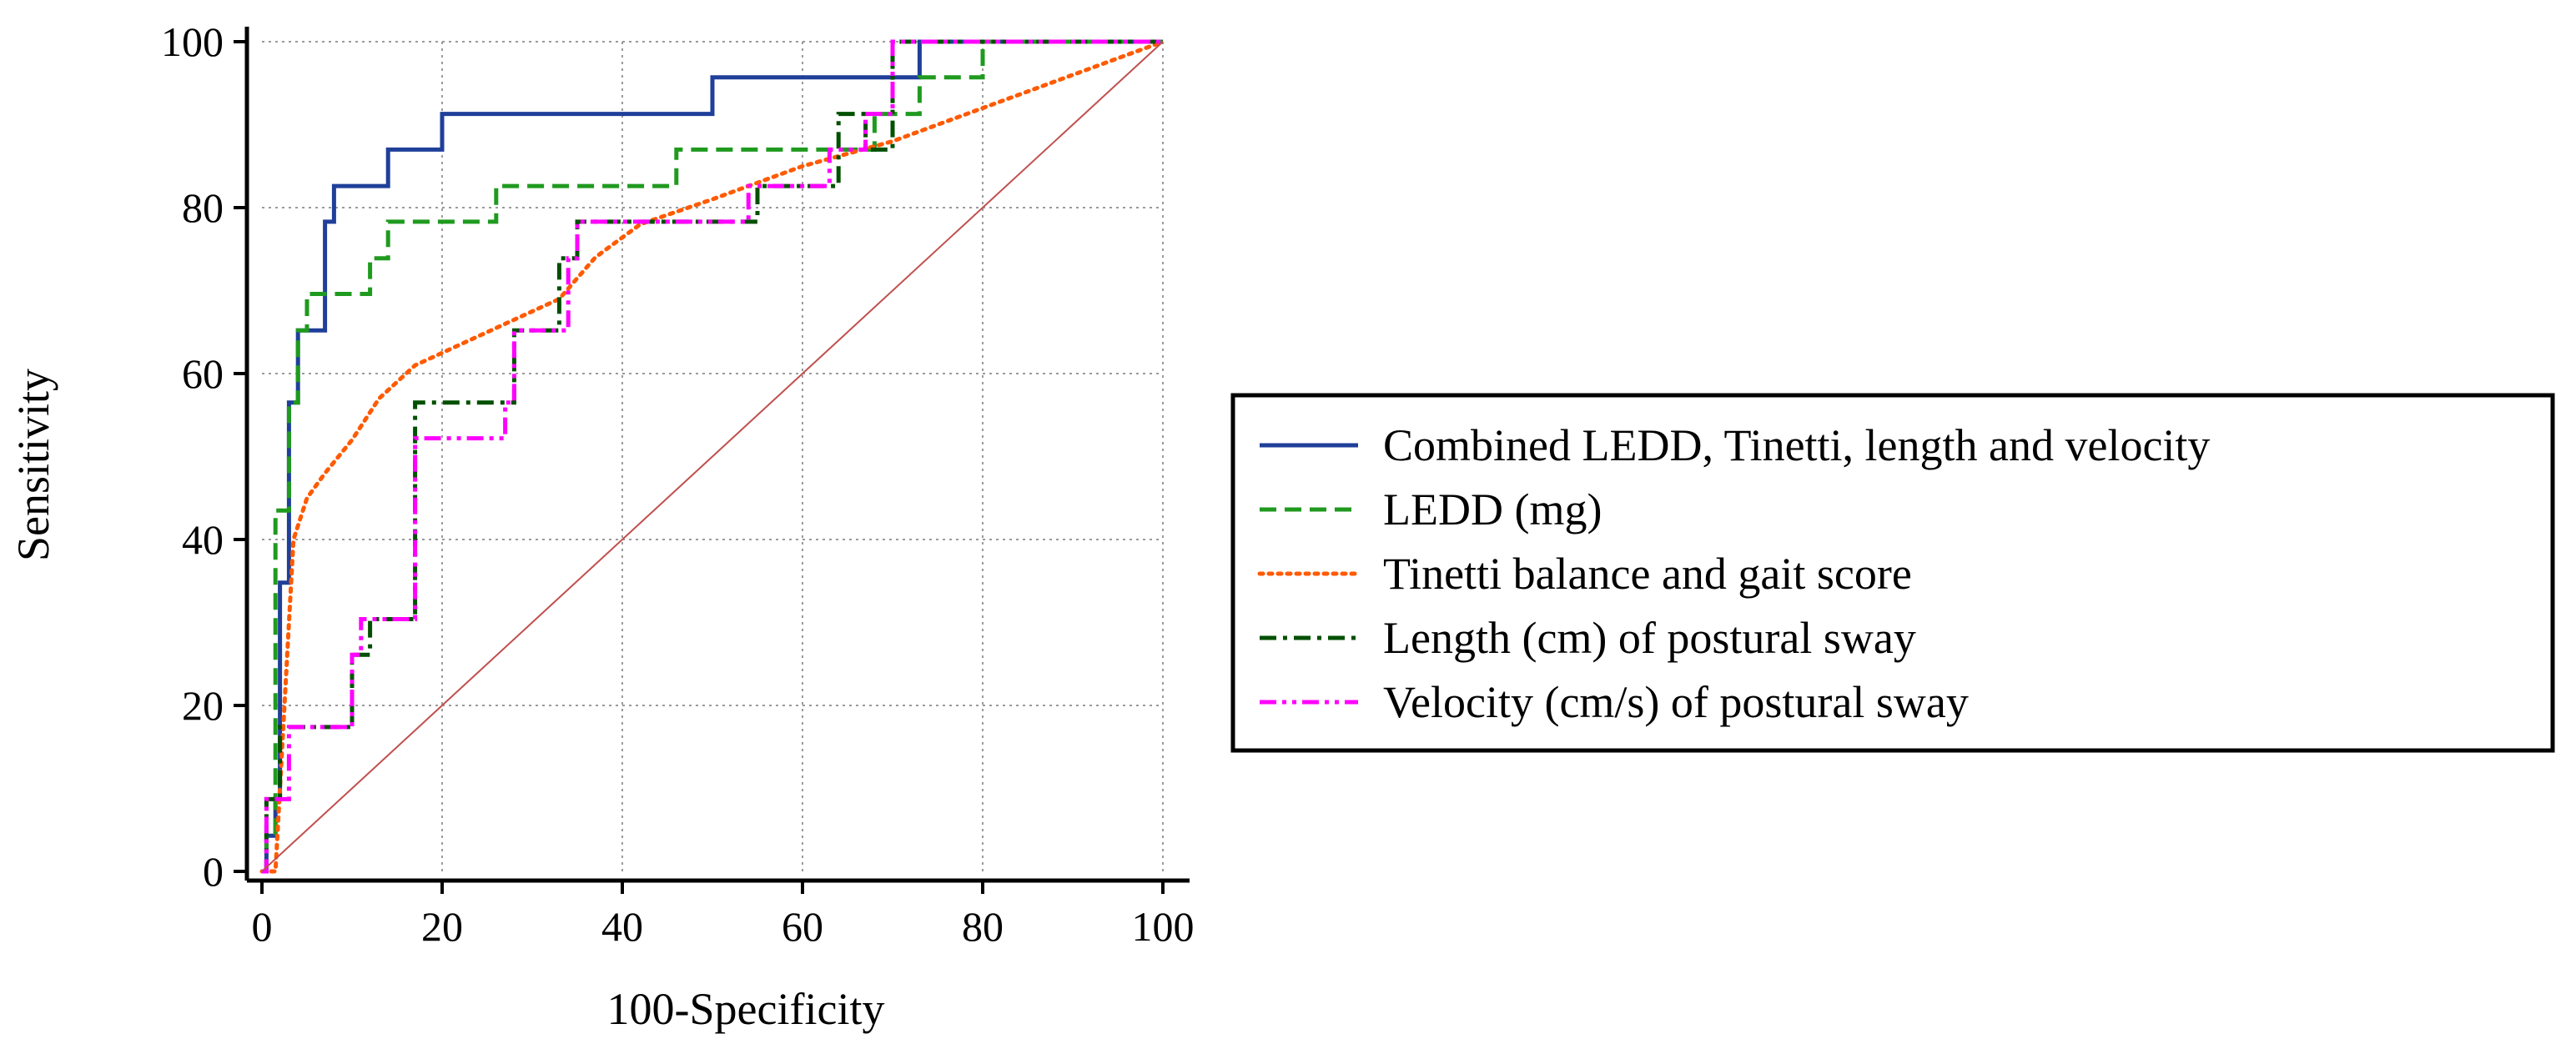 The width and height of the screenshot is (2576, 1059). Describe the element at coordinates (203, 207) in the screenshot. I see `y-tick-label: 80` at that location.